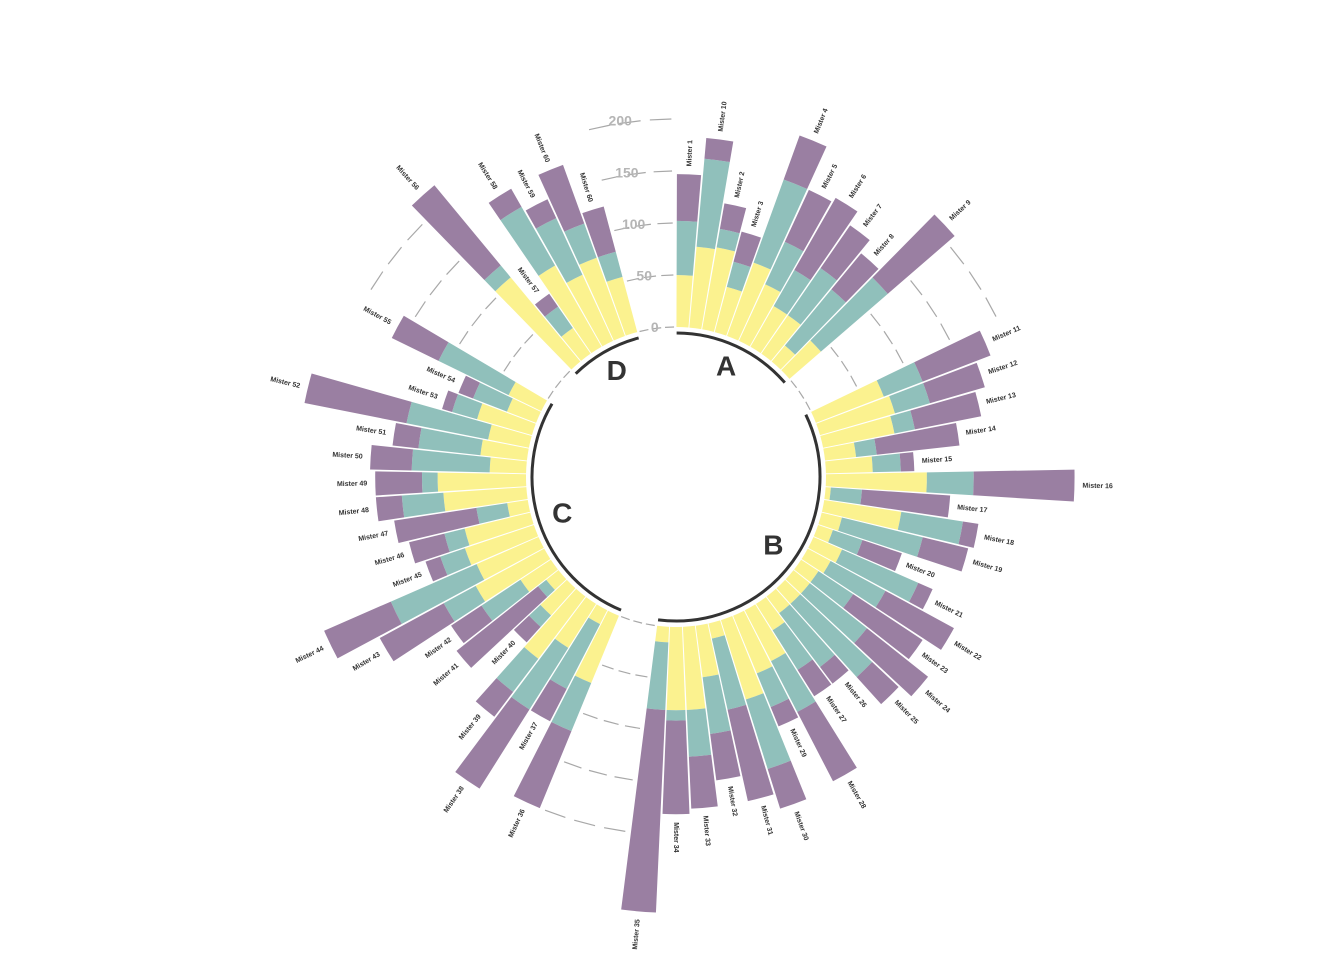  What do you see at coordinates (706, 830) in the screenshot?
I see `bar-label: Mister 33` at bounding box center [706, 830].